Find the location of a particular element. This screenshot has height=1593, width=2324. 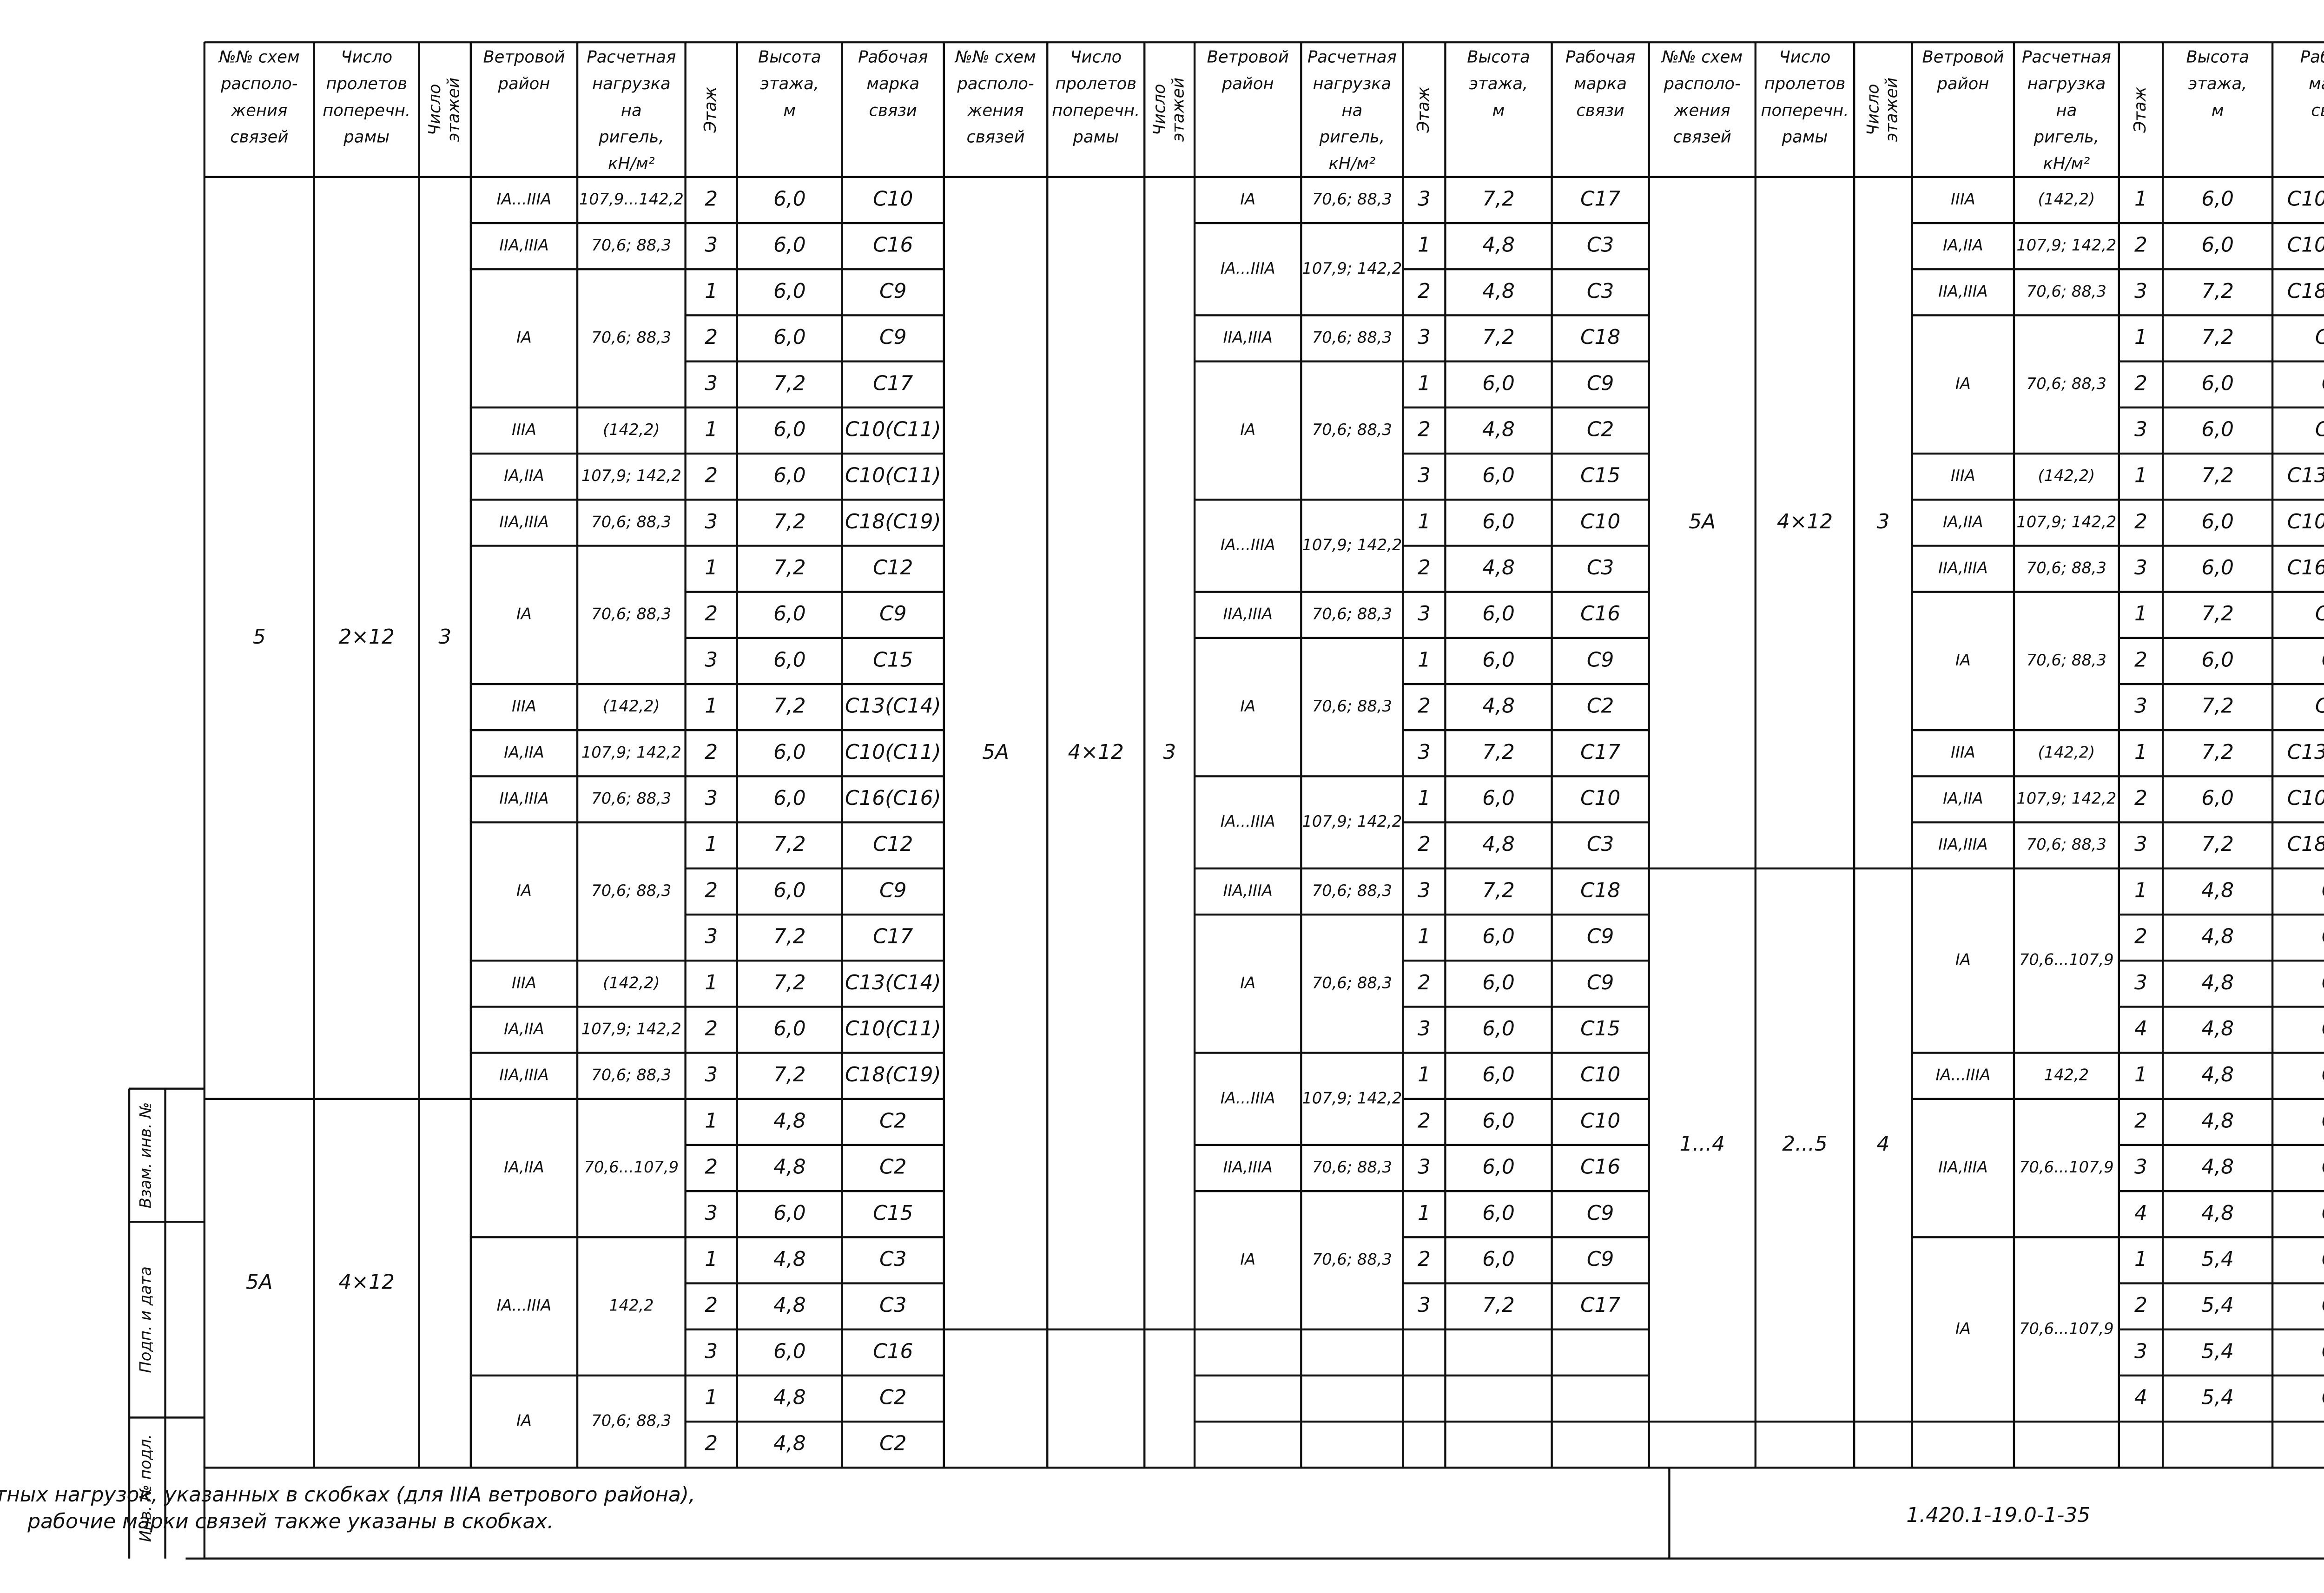

header-cell: этажа, is located at coordinates (1498, 83).